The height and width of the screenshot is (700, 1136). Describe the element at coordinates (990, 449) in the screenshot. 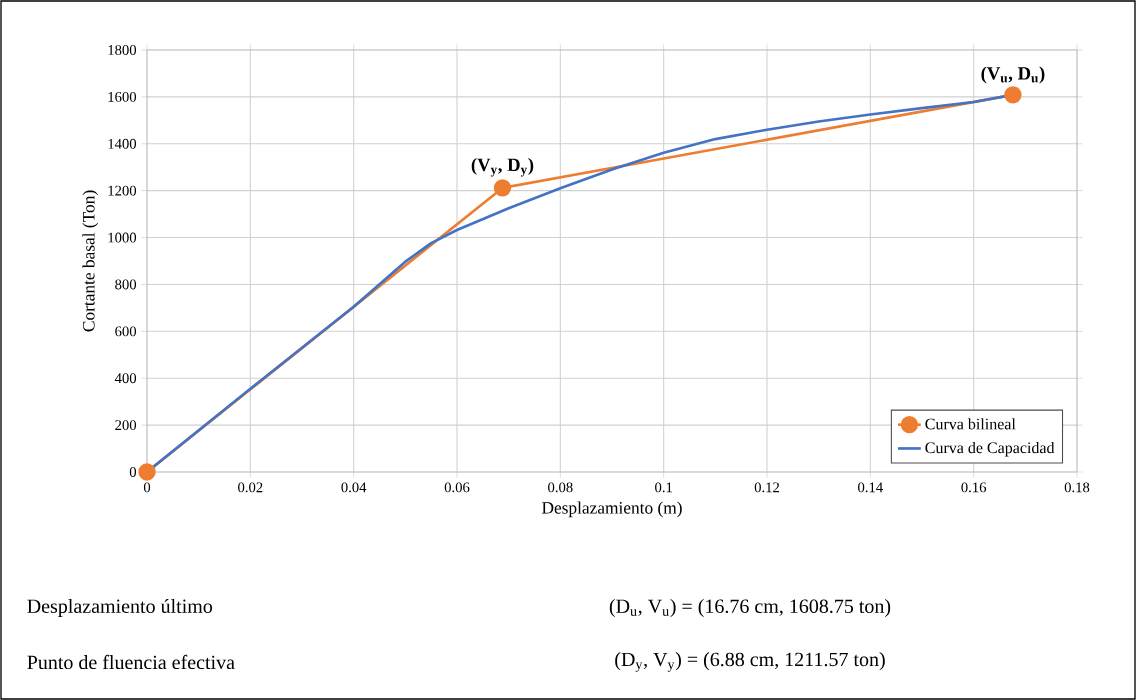

I see `legend-label: Curva de Capacidad` at that location.